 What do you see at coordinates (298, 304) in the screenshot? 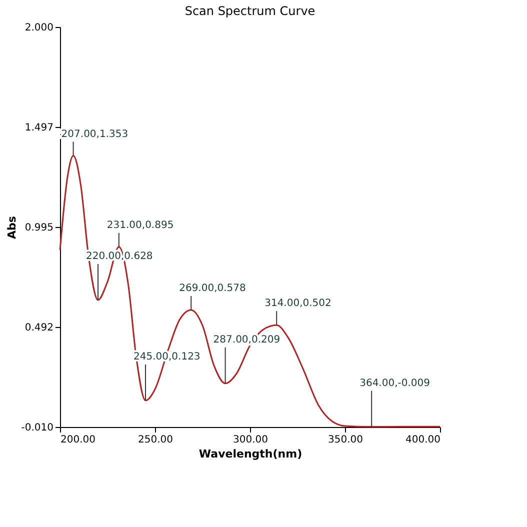
I see `annotation: 314.00,0.502` at bounding box center [298, 304].